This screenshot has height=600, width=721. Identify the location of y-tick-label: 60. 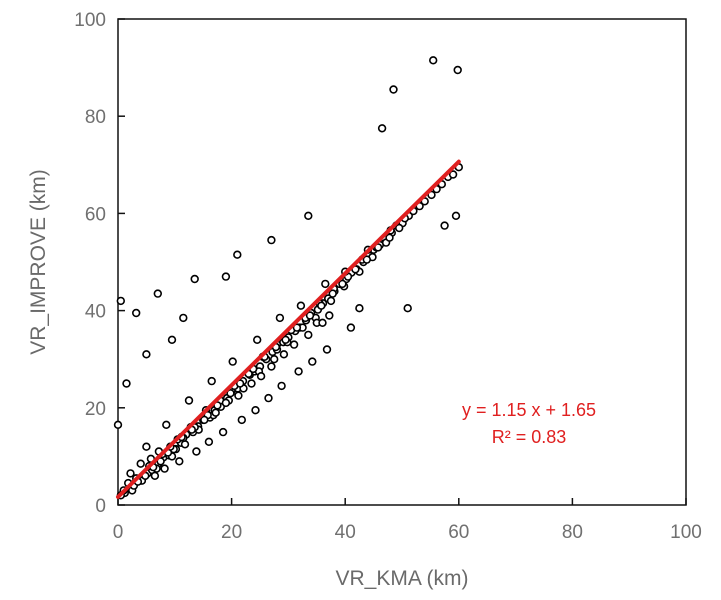
(95, 214).